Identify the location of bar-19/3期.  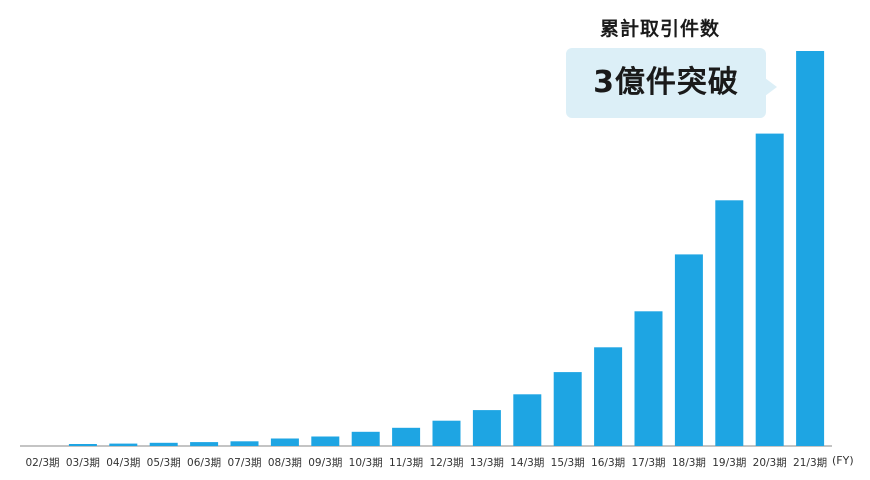
(729, 323).